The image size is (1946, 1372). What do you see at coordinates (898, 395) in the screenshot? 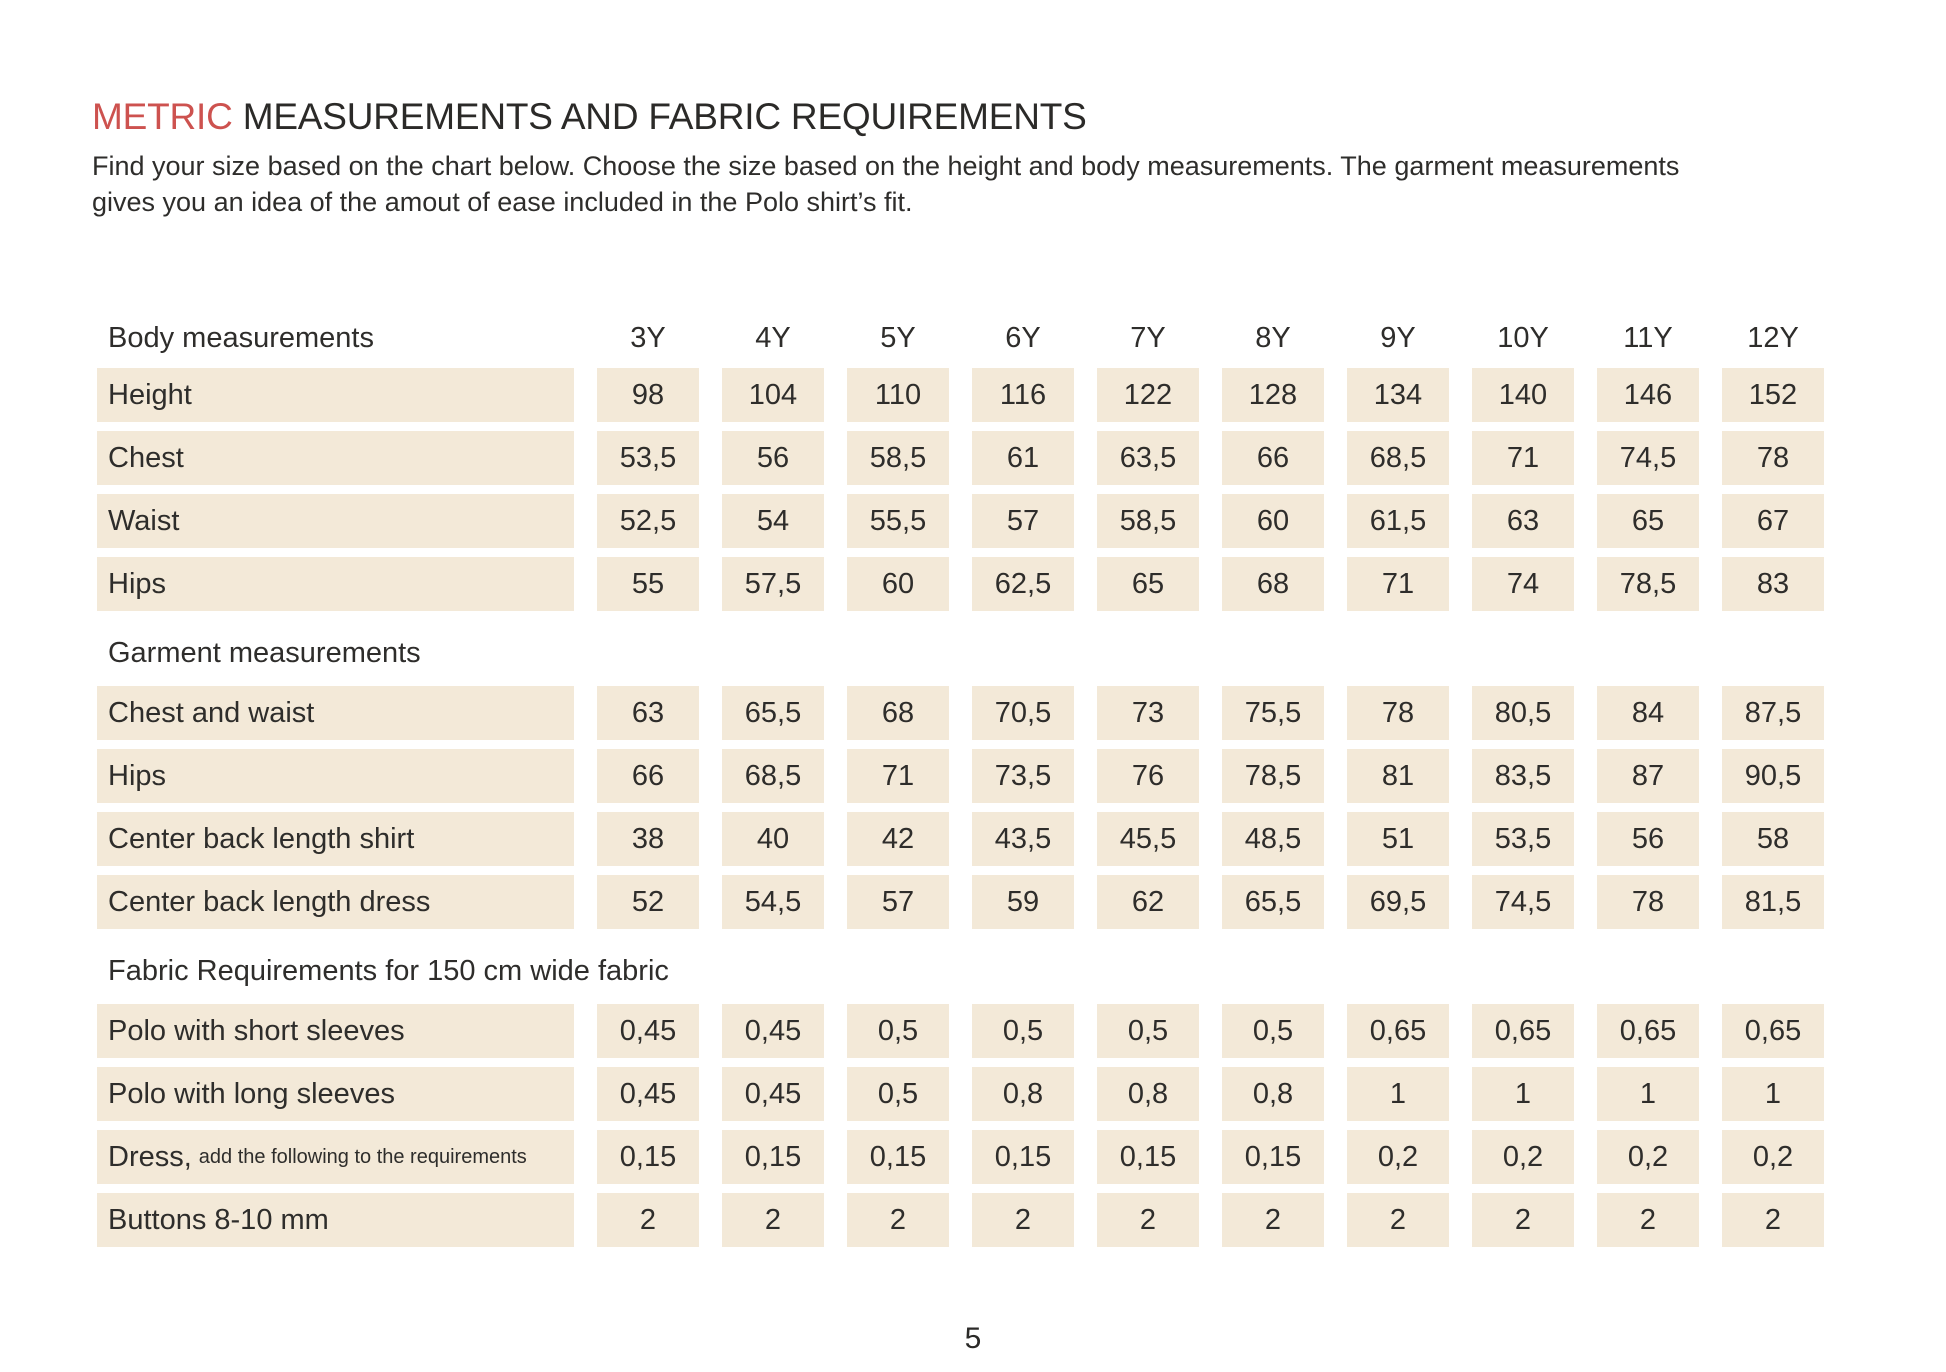
I see `cell-value: 110` at bounding box center [898, 395].